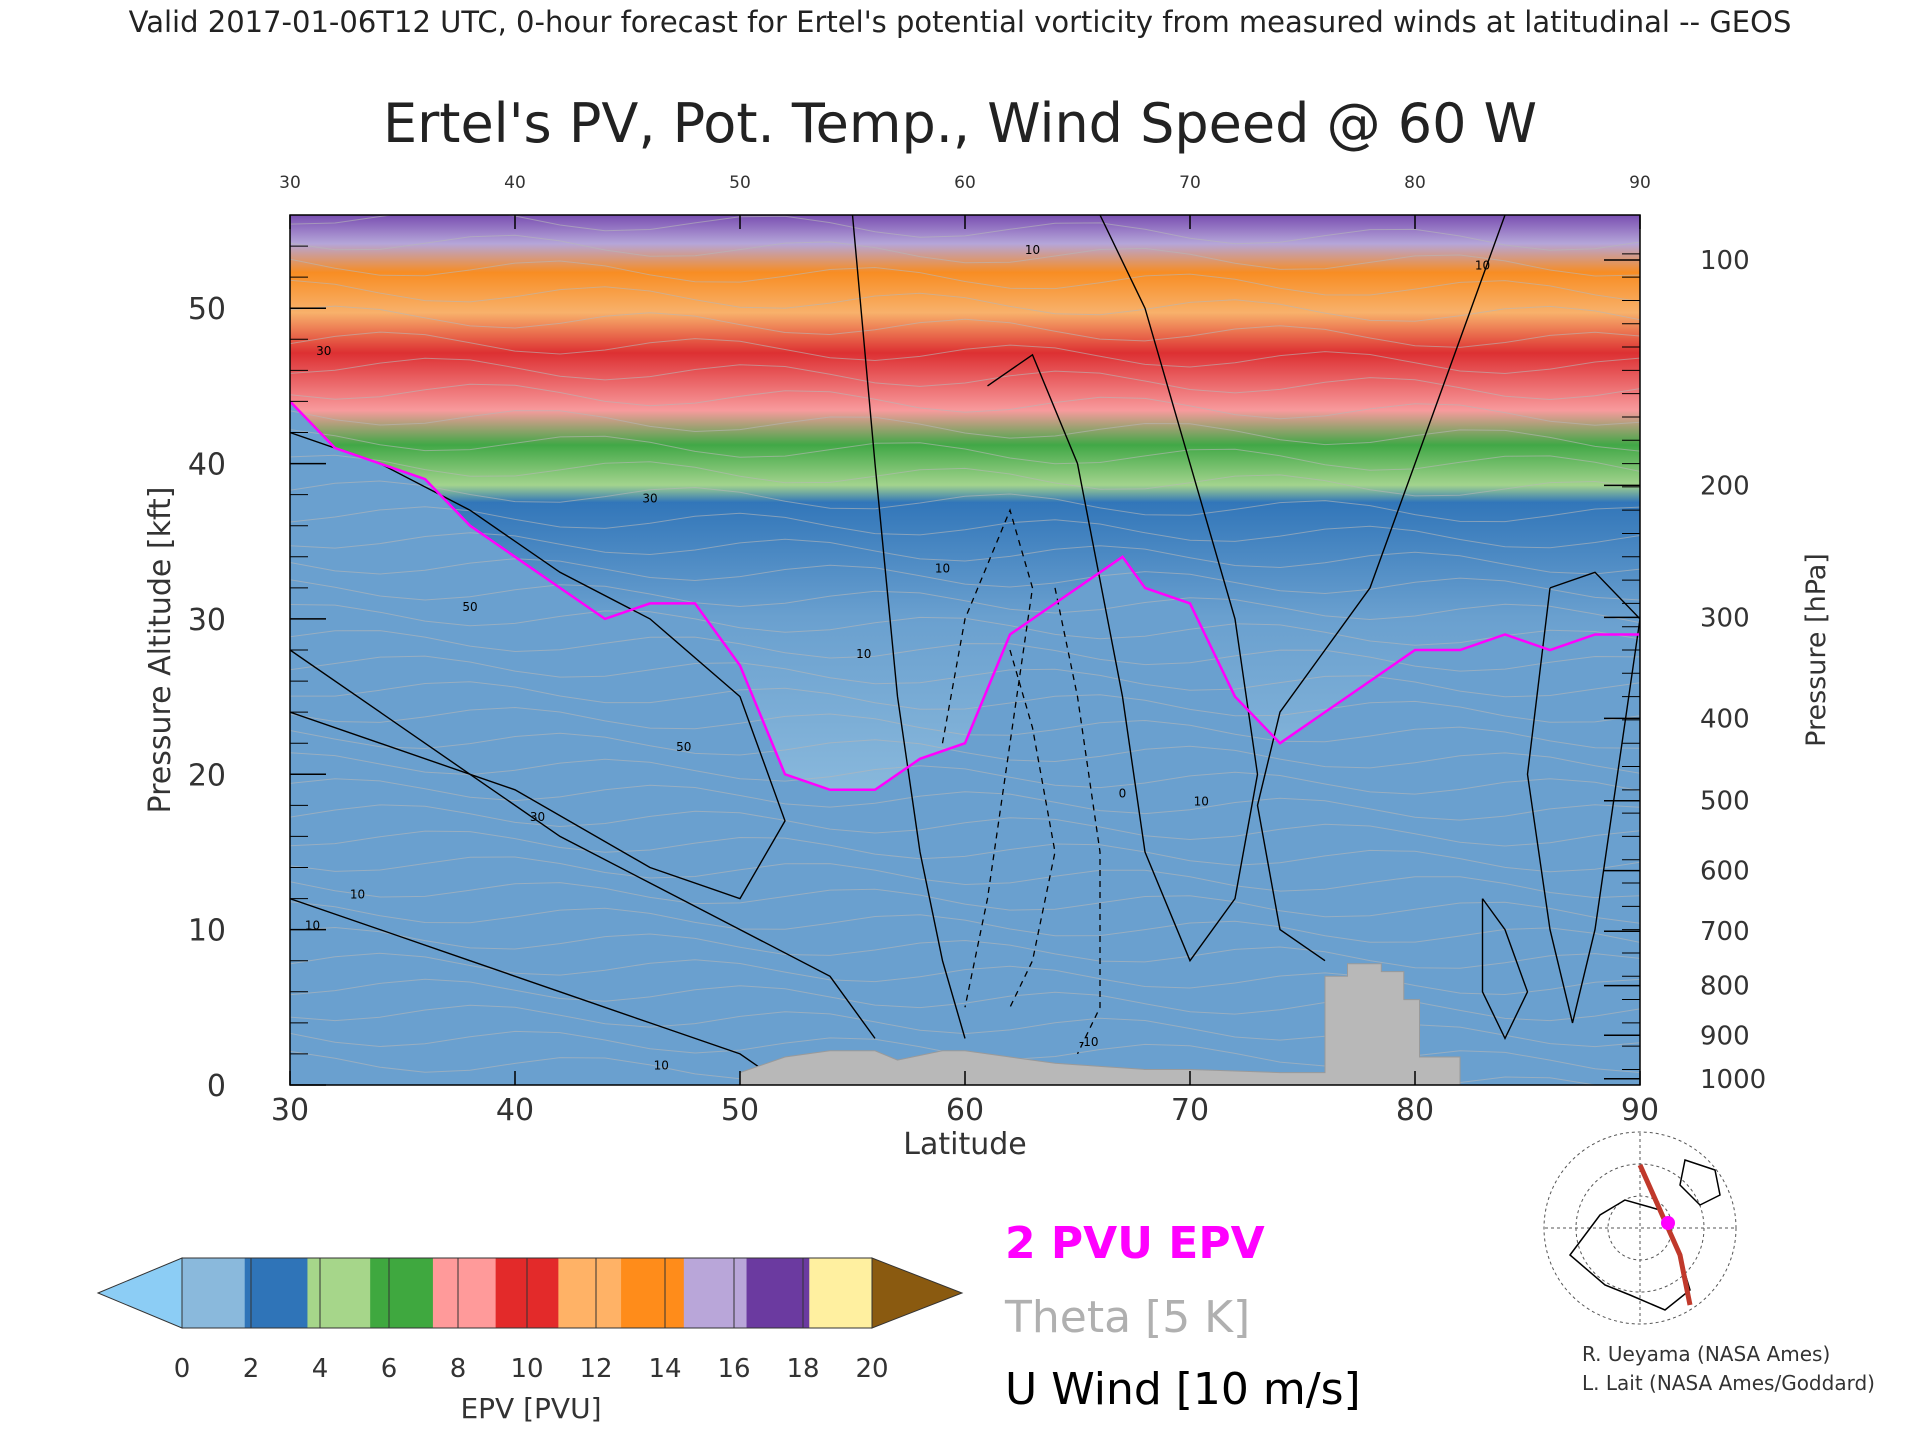 The height and width of the screenshot is (1440, 1920). Describe the element at coordinates (515, 183) in the screenshot. I see `x-tick-label-top: 40` at that location.